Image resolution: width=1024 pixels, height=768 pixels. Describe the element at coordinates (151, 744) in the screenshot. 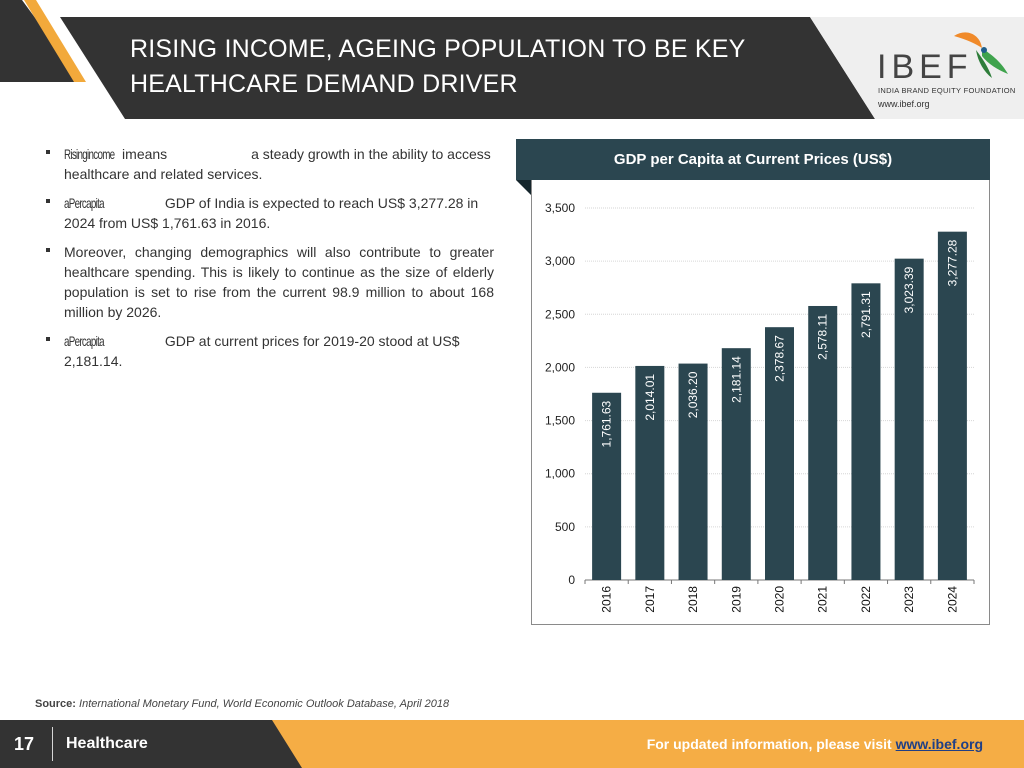

I see `footer-section-block` at that location.